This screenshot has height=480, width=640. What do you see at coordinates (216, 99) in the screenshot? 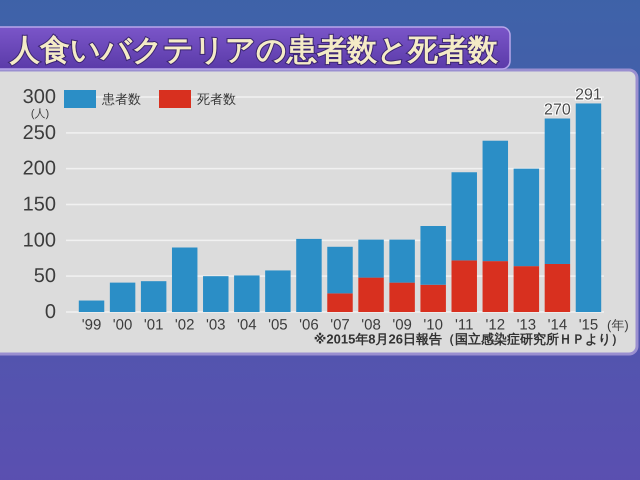
I see `legend-label: 死者数` at bounding box center [216, 99].